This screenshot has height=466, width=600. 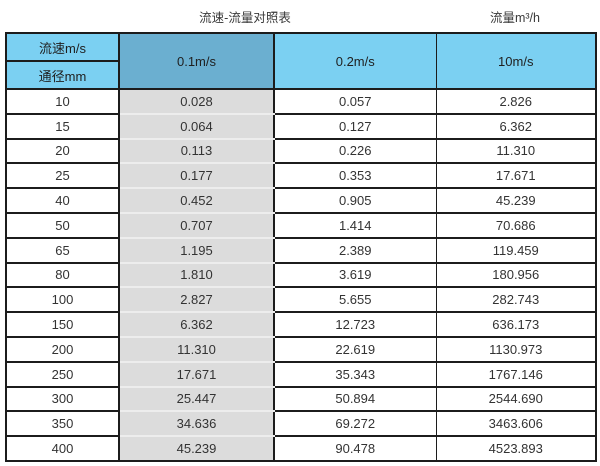 What do you see at coordinates (196, 300) in the screenshot?
I see `flow-value-cell: 2.827` at bounding box center [196, 300].